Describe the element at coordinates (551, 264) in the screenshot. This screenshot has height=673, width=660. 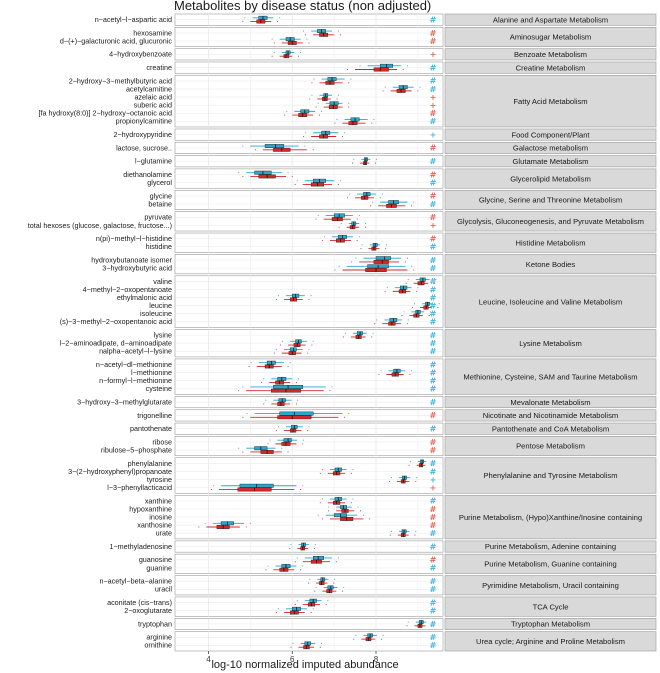
I see `category-label: Ketone Bodies` at that location.